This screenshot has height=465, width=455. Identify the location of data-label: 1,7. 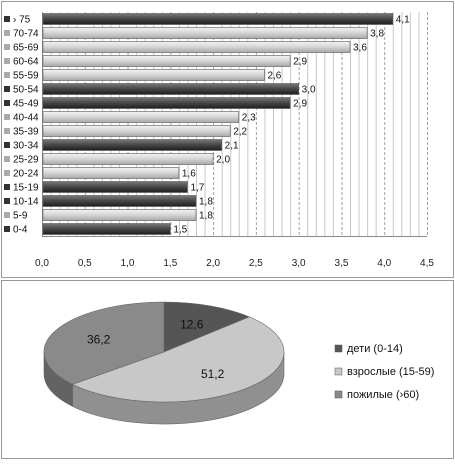
(197, 188).